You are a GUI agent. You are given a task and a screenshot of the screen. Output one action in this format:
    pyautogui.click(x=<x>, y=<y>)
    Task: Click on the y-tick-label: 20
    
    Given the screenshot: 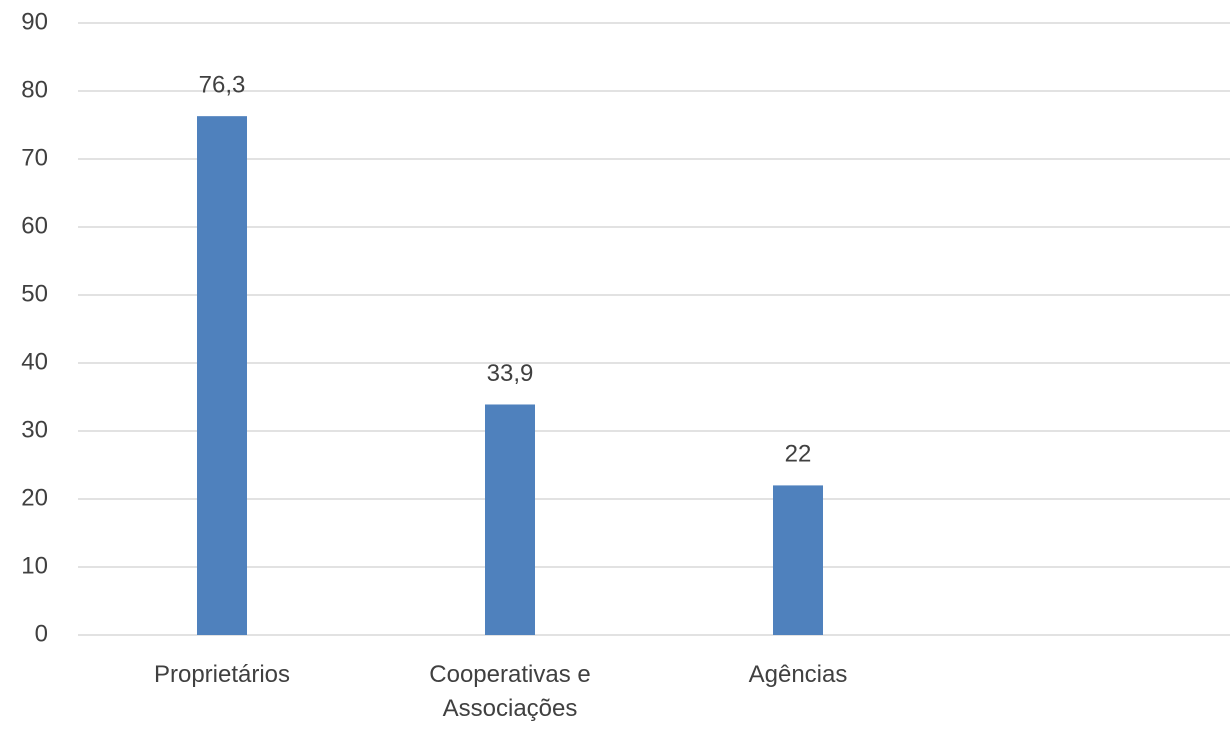 What is the action you would take?
    pyautogui.click(x=34, y=497)
    